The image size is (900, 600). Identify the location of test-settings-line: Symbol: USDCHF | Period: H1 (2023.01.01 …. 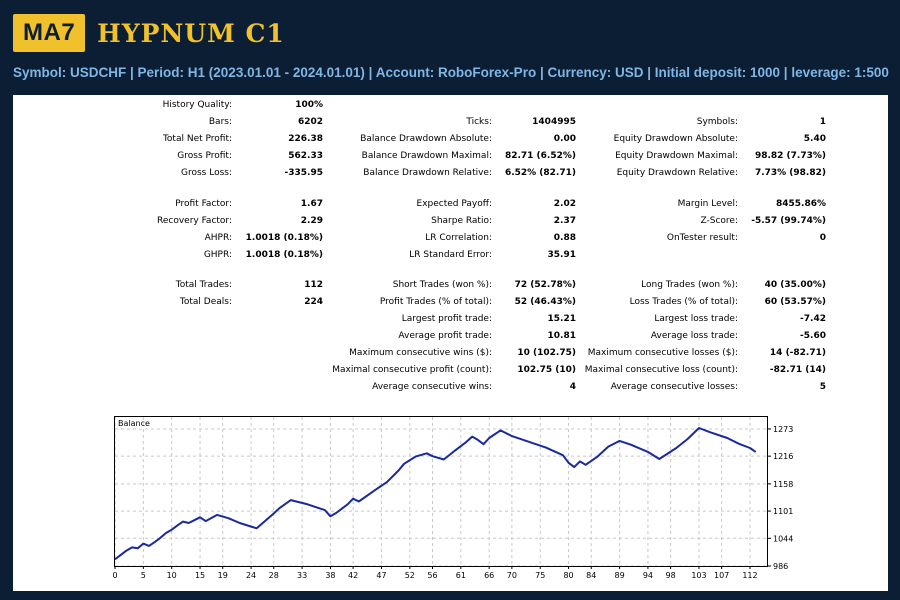
(451, 72).